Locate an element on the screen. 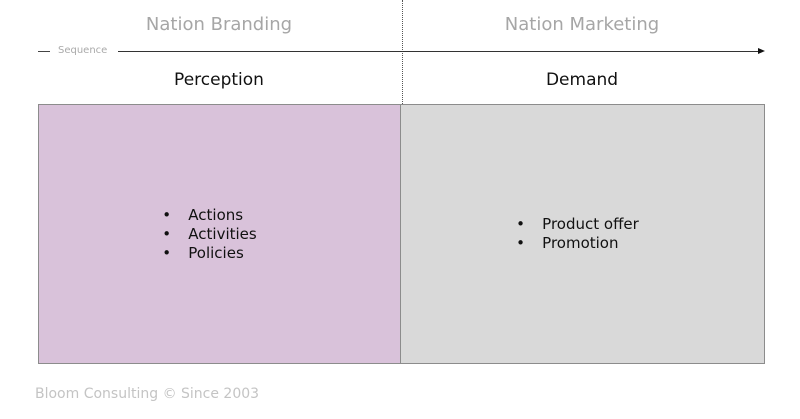 This screenshot has width=800, height=419. list-item: Product offer is located at coordinates (577, 224).